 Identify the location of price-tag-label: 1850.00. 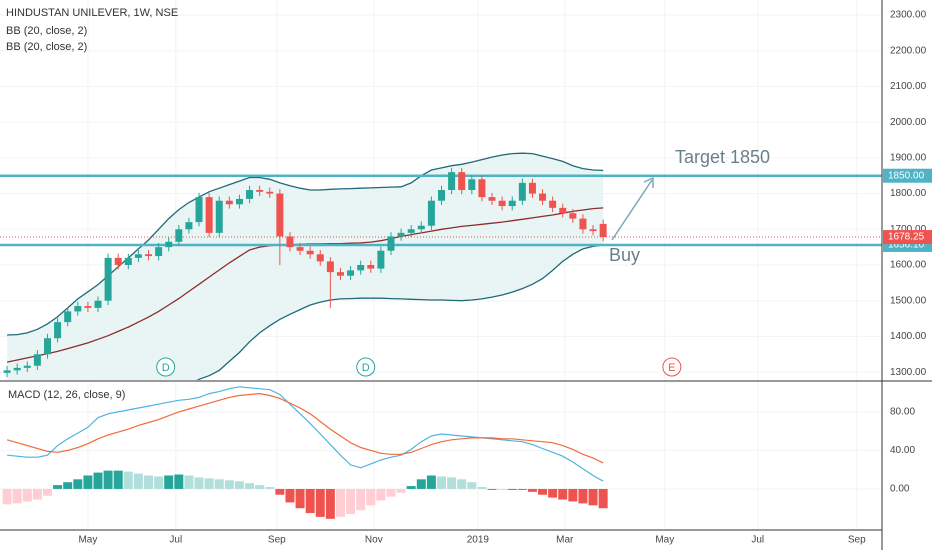
(906, 175).